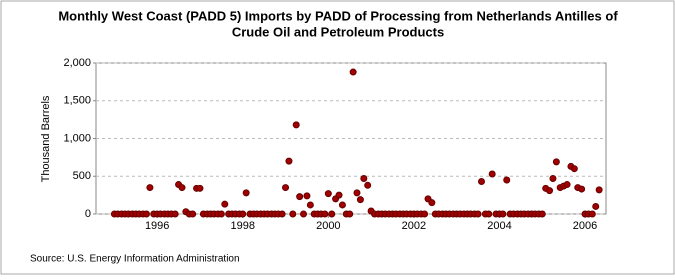 The width and height of the screenshot is (675, 280). What do you see at coordinates (82, 176) in the screenshot?
I see `y-tick-label: 500` at bounding box center [82, 176].